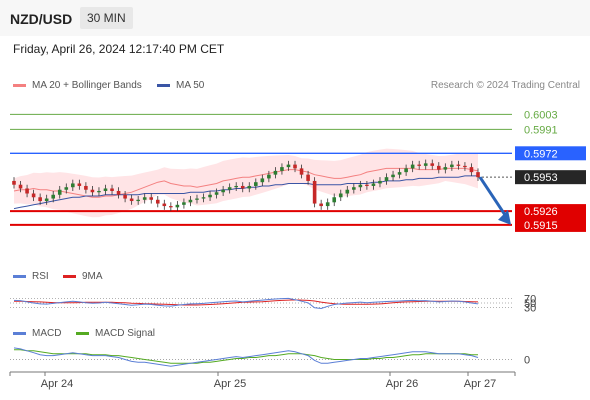 The height and width of the screenshot is (400, 590). Describe the element at coordinates (31, 276) in the screenshot. I see `legend-rsi: RSI` at that location.